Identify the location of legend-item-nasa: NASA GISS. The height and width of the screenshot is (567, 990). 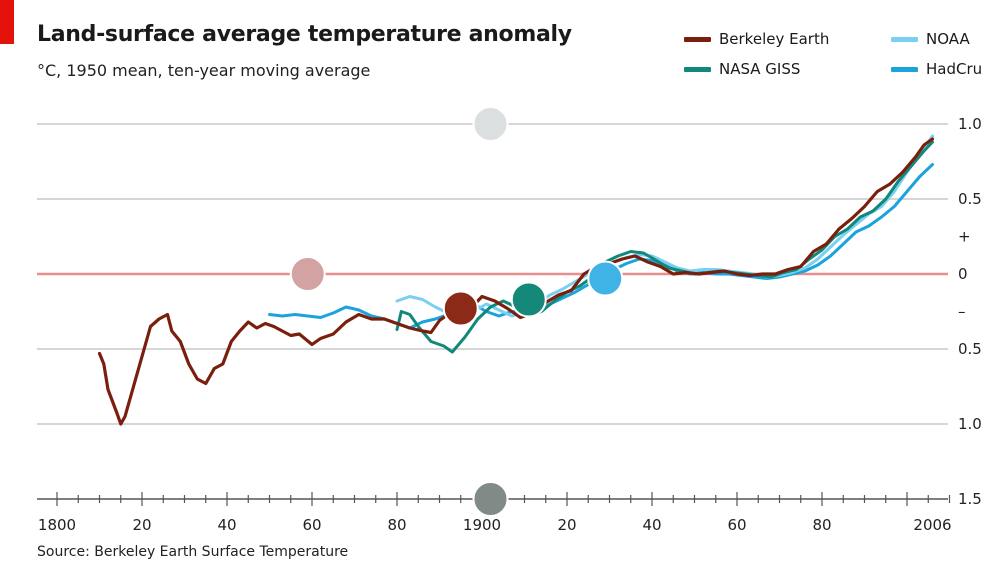
(742, 69).